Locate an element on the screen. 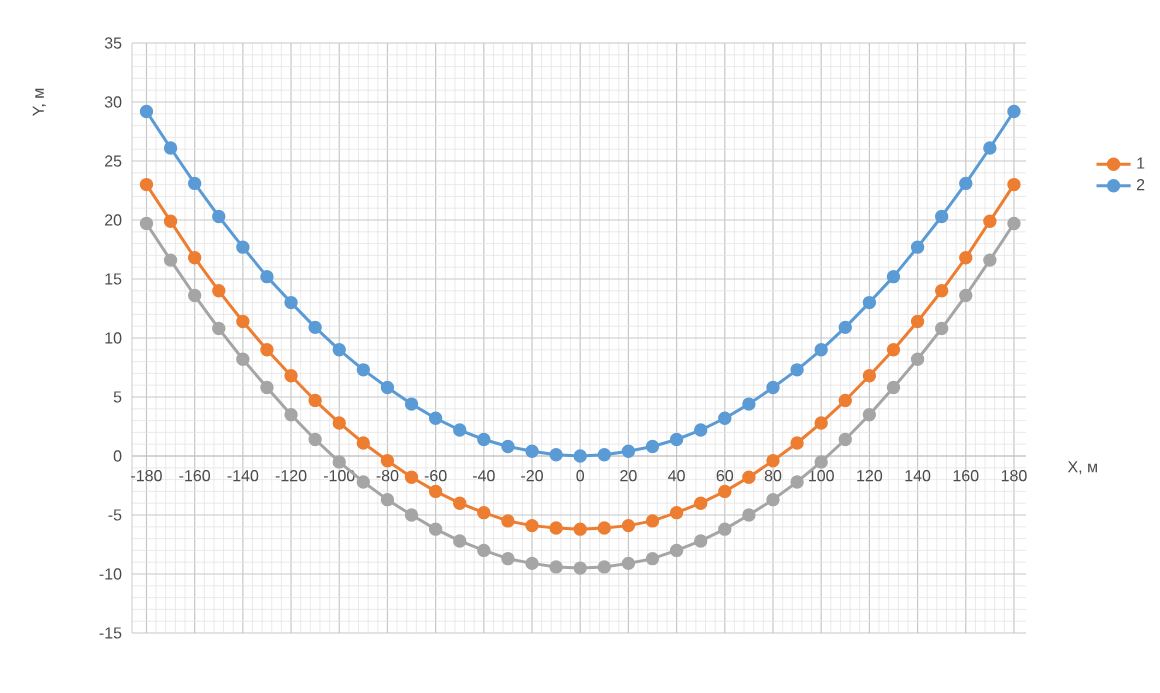 This screenshot has width=1160, height=693. y-tick-label: 25 is located at coordinates (113, 161).